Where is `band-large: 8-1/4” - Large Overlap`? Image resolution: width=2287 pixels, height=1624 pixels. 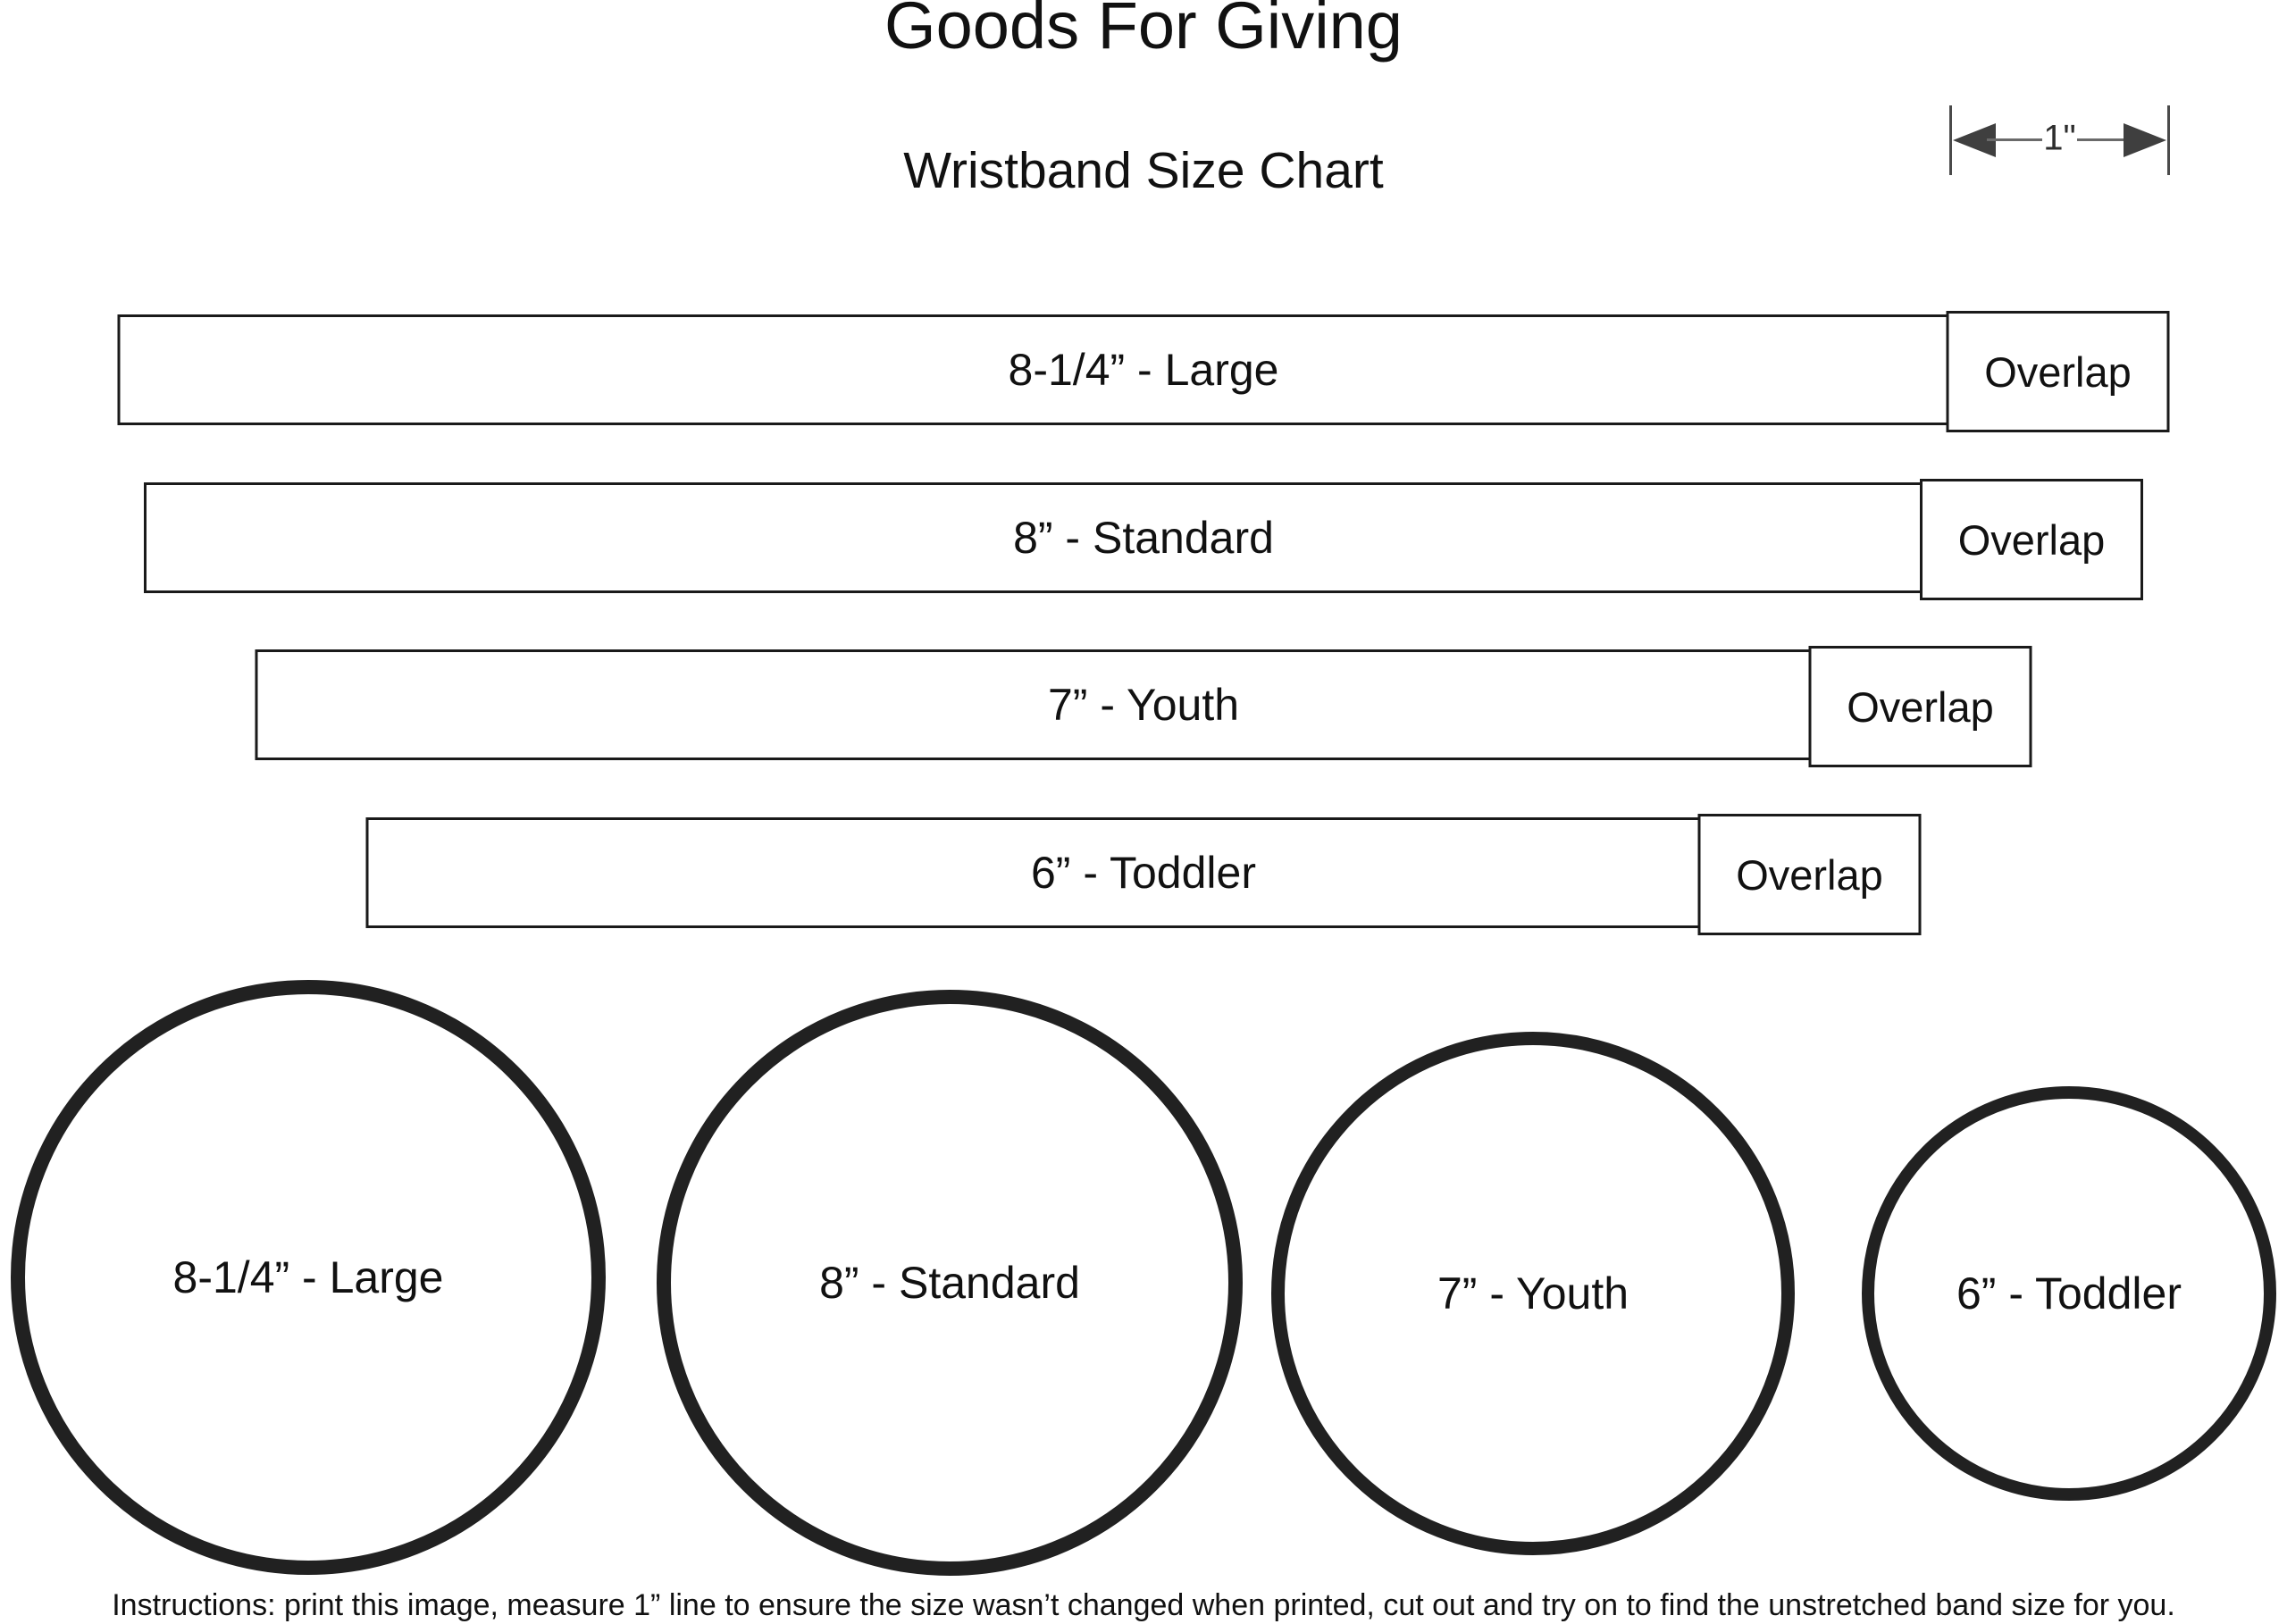
band-large: 8-1/4” - Large Overlap is located at coordinates (1143, 372).